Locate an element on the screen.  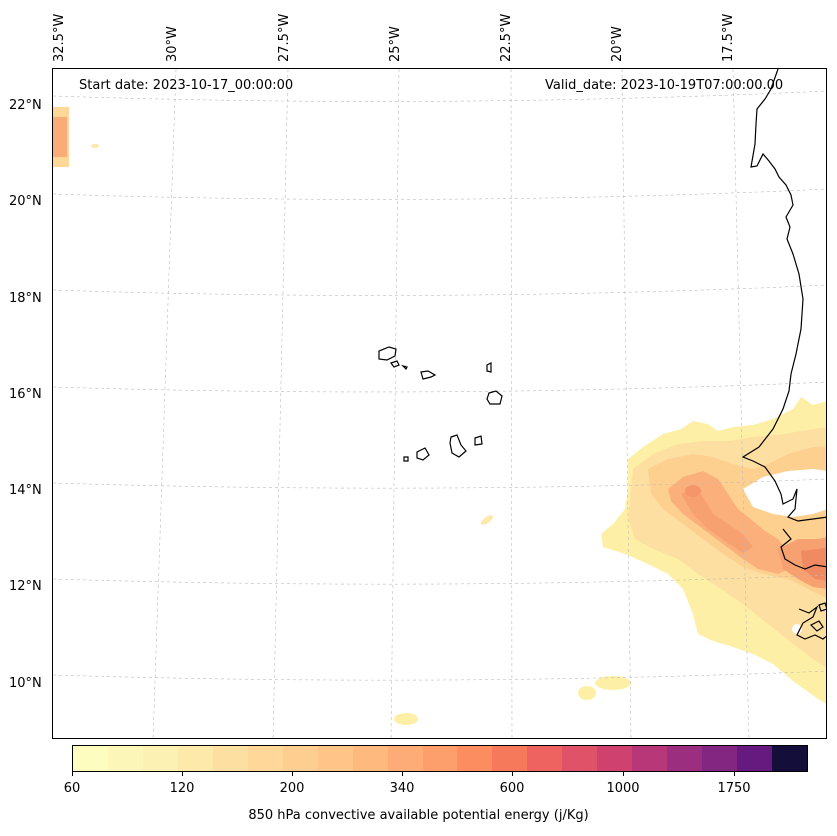
africa-coastline is located at coordinates (783, 354).